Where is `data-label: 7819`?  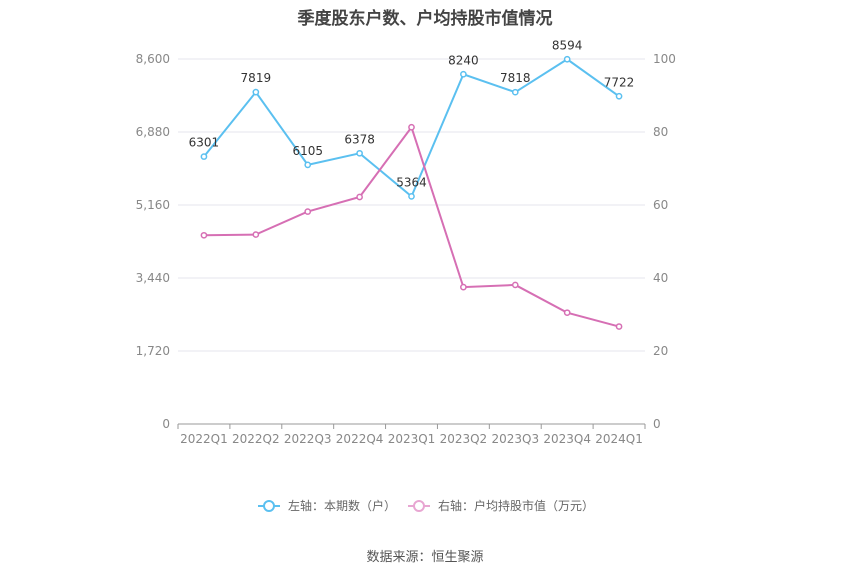
data-label: 7819 is located at coordinates (256, 78).